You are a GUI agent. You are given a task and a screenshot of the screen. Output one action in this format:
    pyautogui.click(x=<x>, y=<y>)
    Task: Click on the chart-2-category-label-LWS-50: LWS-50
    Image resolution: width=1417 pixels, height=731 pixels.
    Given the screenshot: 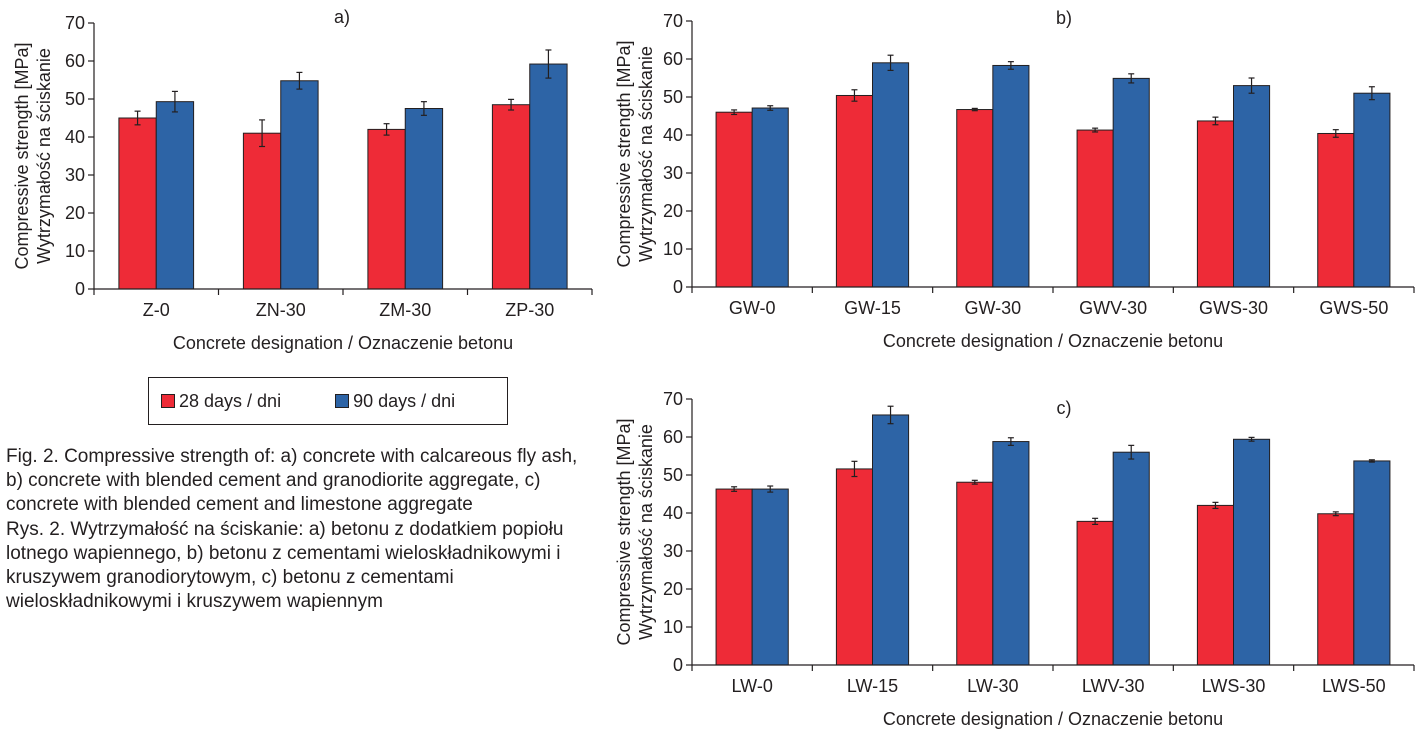 What is the action you would take?
    pyautogui.click(x=1354, y=686)
    